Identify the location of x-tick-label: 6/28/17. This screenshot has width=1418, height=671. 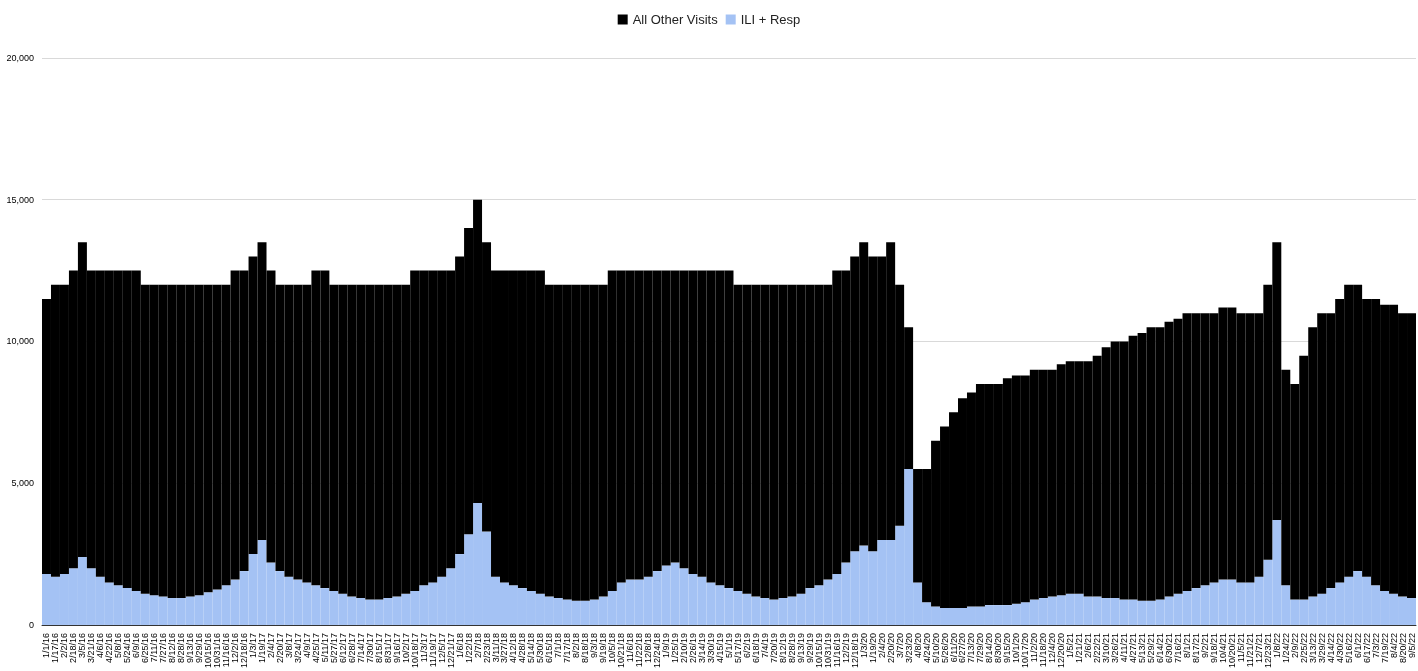
(351, 647).